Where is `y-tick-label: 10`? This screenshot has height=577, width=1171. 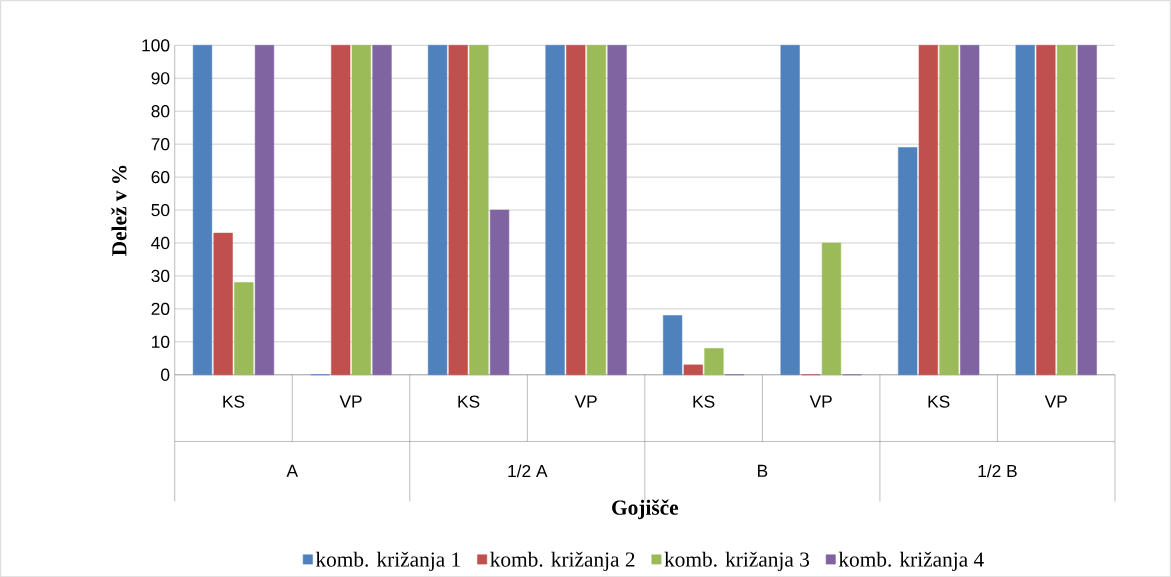 y-tick-label: 10 is located at coordinates (161, 341).